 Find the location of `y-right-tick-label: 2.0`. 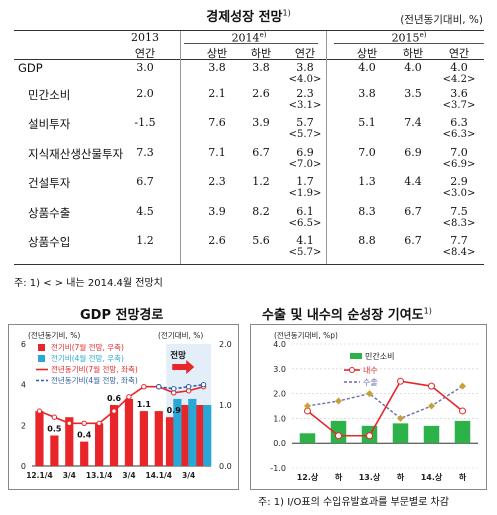

y-right-tick-label: 2.0 is located at coordinates (225, 344).